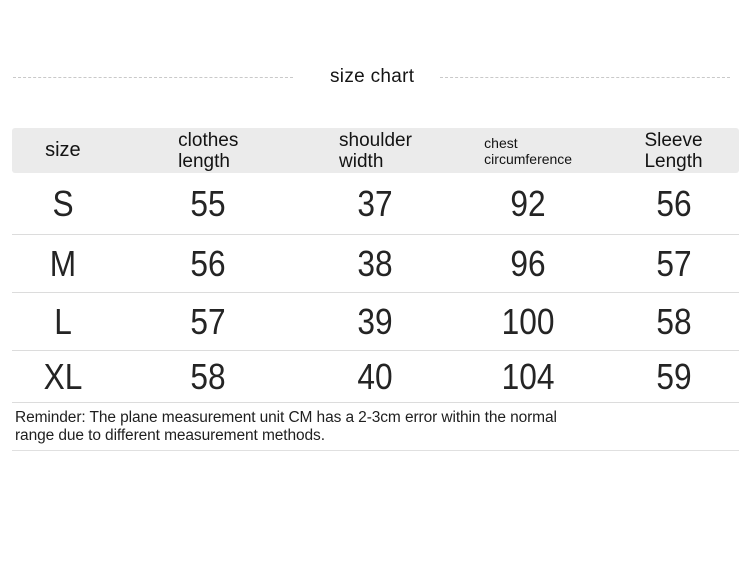 The image size is (750, 562). I want to click on cell-s-clothes-length: 55, so click(208, 203).